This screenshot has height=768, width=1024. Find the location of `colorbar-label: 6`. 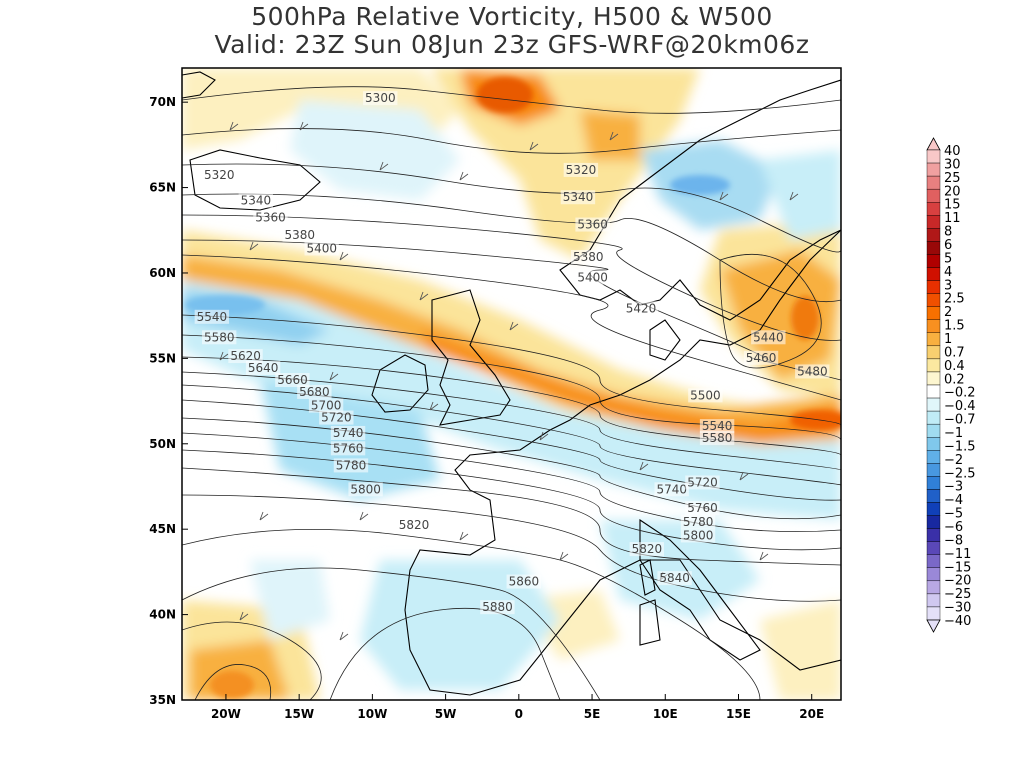

colorbar-label: 6 is located at coordinates (948, 245).